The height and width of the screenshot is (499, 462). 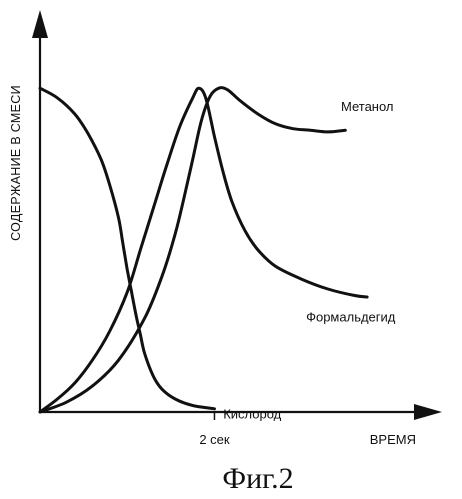 What do you see at coordinates (351, 316) in the screenshot?
I see `series-label-formaldehyde: Формальдегид` at bounding box center [351, 316].